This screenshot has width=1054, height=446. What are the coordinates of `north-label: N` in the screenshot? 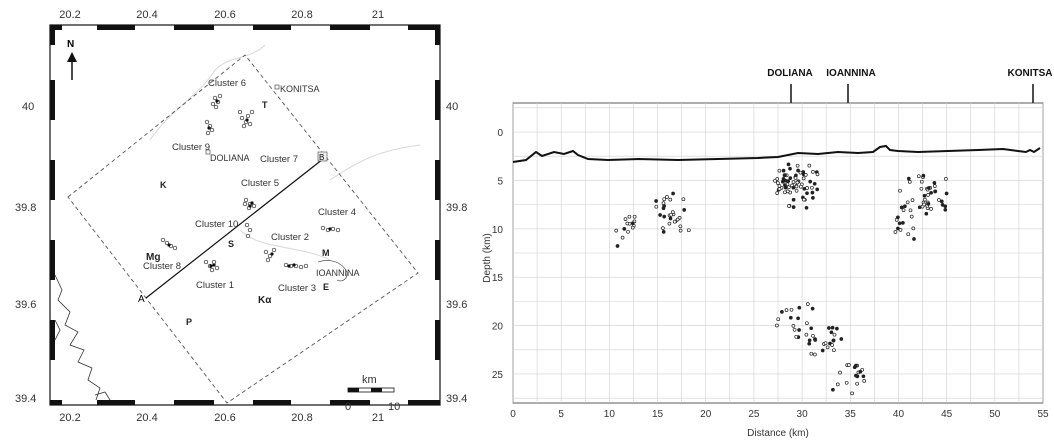 It's located at (70, 44).